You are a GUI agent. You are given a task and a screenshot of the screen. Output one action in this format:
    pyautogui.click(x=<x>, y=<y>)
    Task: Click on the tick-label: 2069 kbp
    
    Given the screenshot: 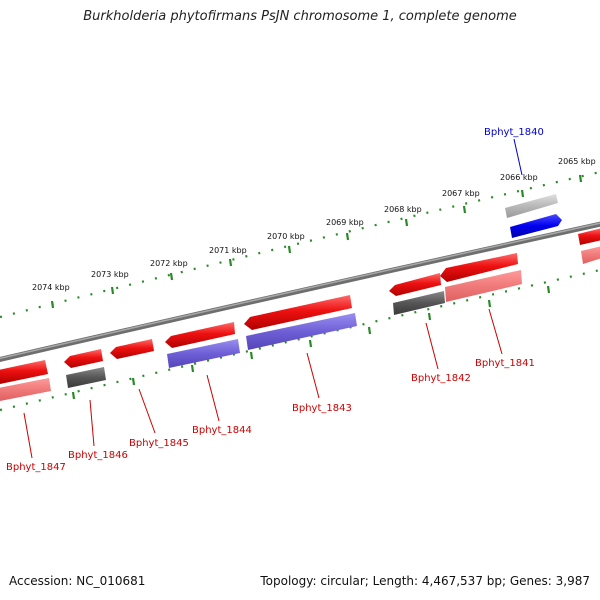 What is the action you would take?
    pyautogui.click(x=345, y=222)
    